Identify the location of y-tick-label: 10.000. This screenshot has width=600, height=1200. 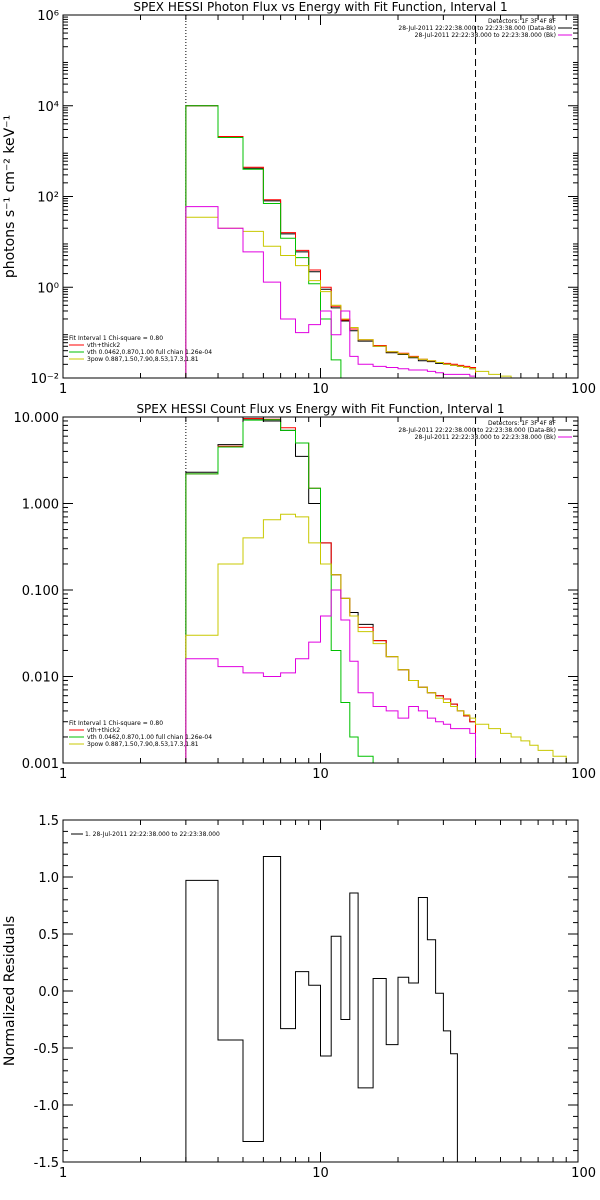
(37, 418).